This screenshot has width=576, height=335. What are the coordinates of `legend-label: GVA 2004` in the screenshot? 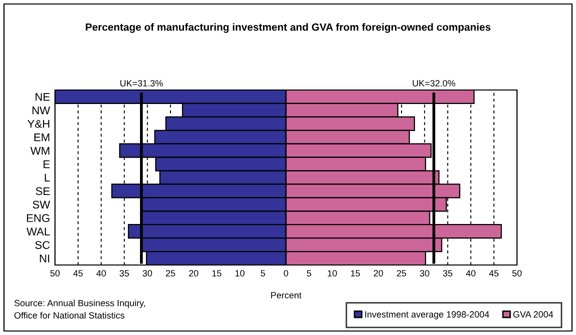 It's located at (533, 314).